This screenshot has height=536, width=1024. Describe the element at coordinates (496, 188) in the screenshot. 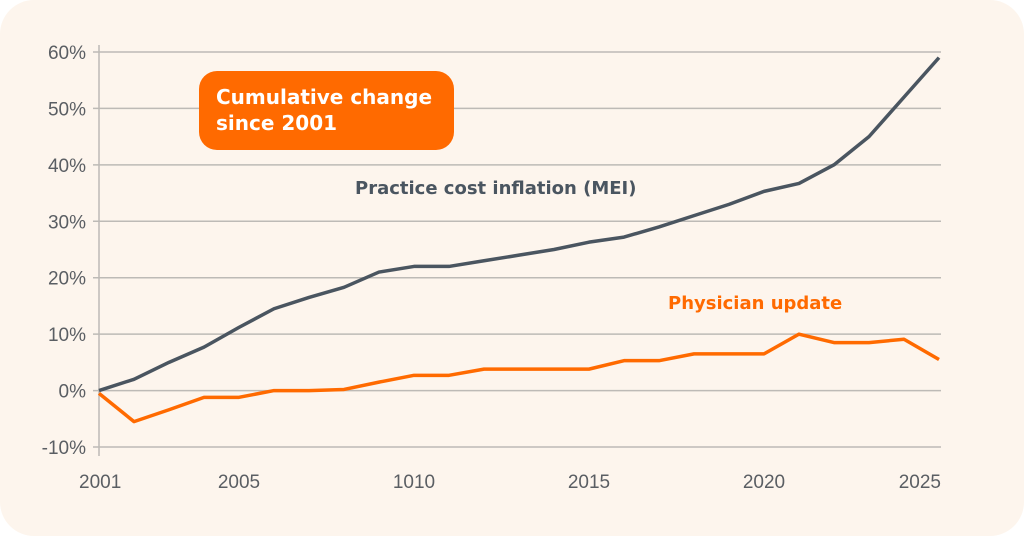

I see `series-label-mei: Practice cost inflation (MEI)` at that location.